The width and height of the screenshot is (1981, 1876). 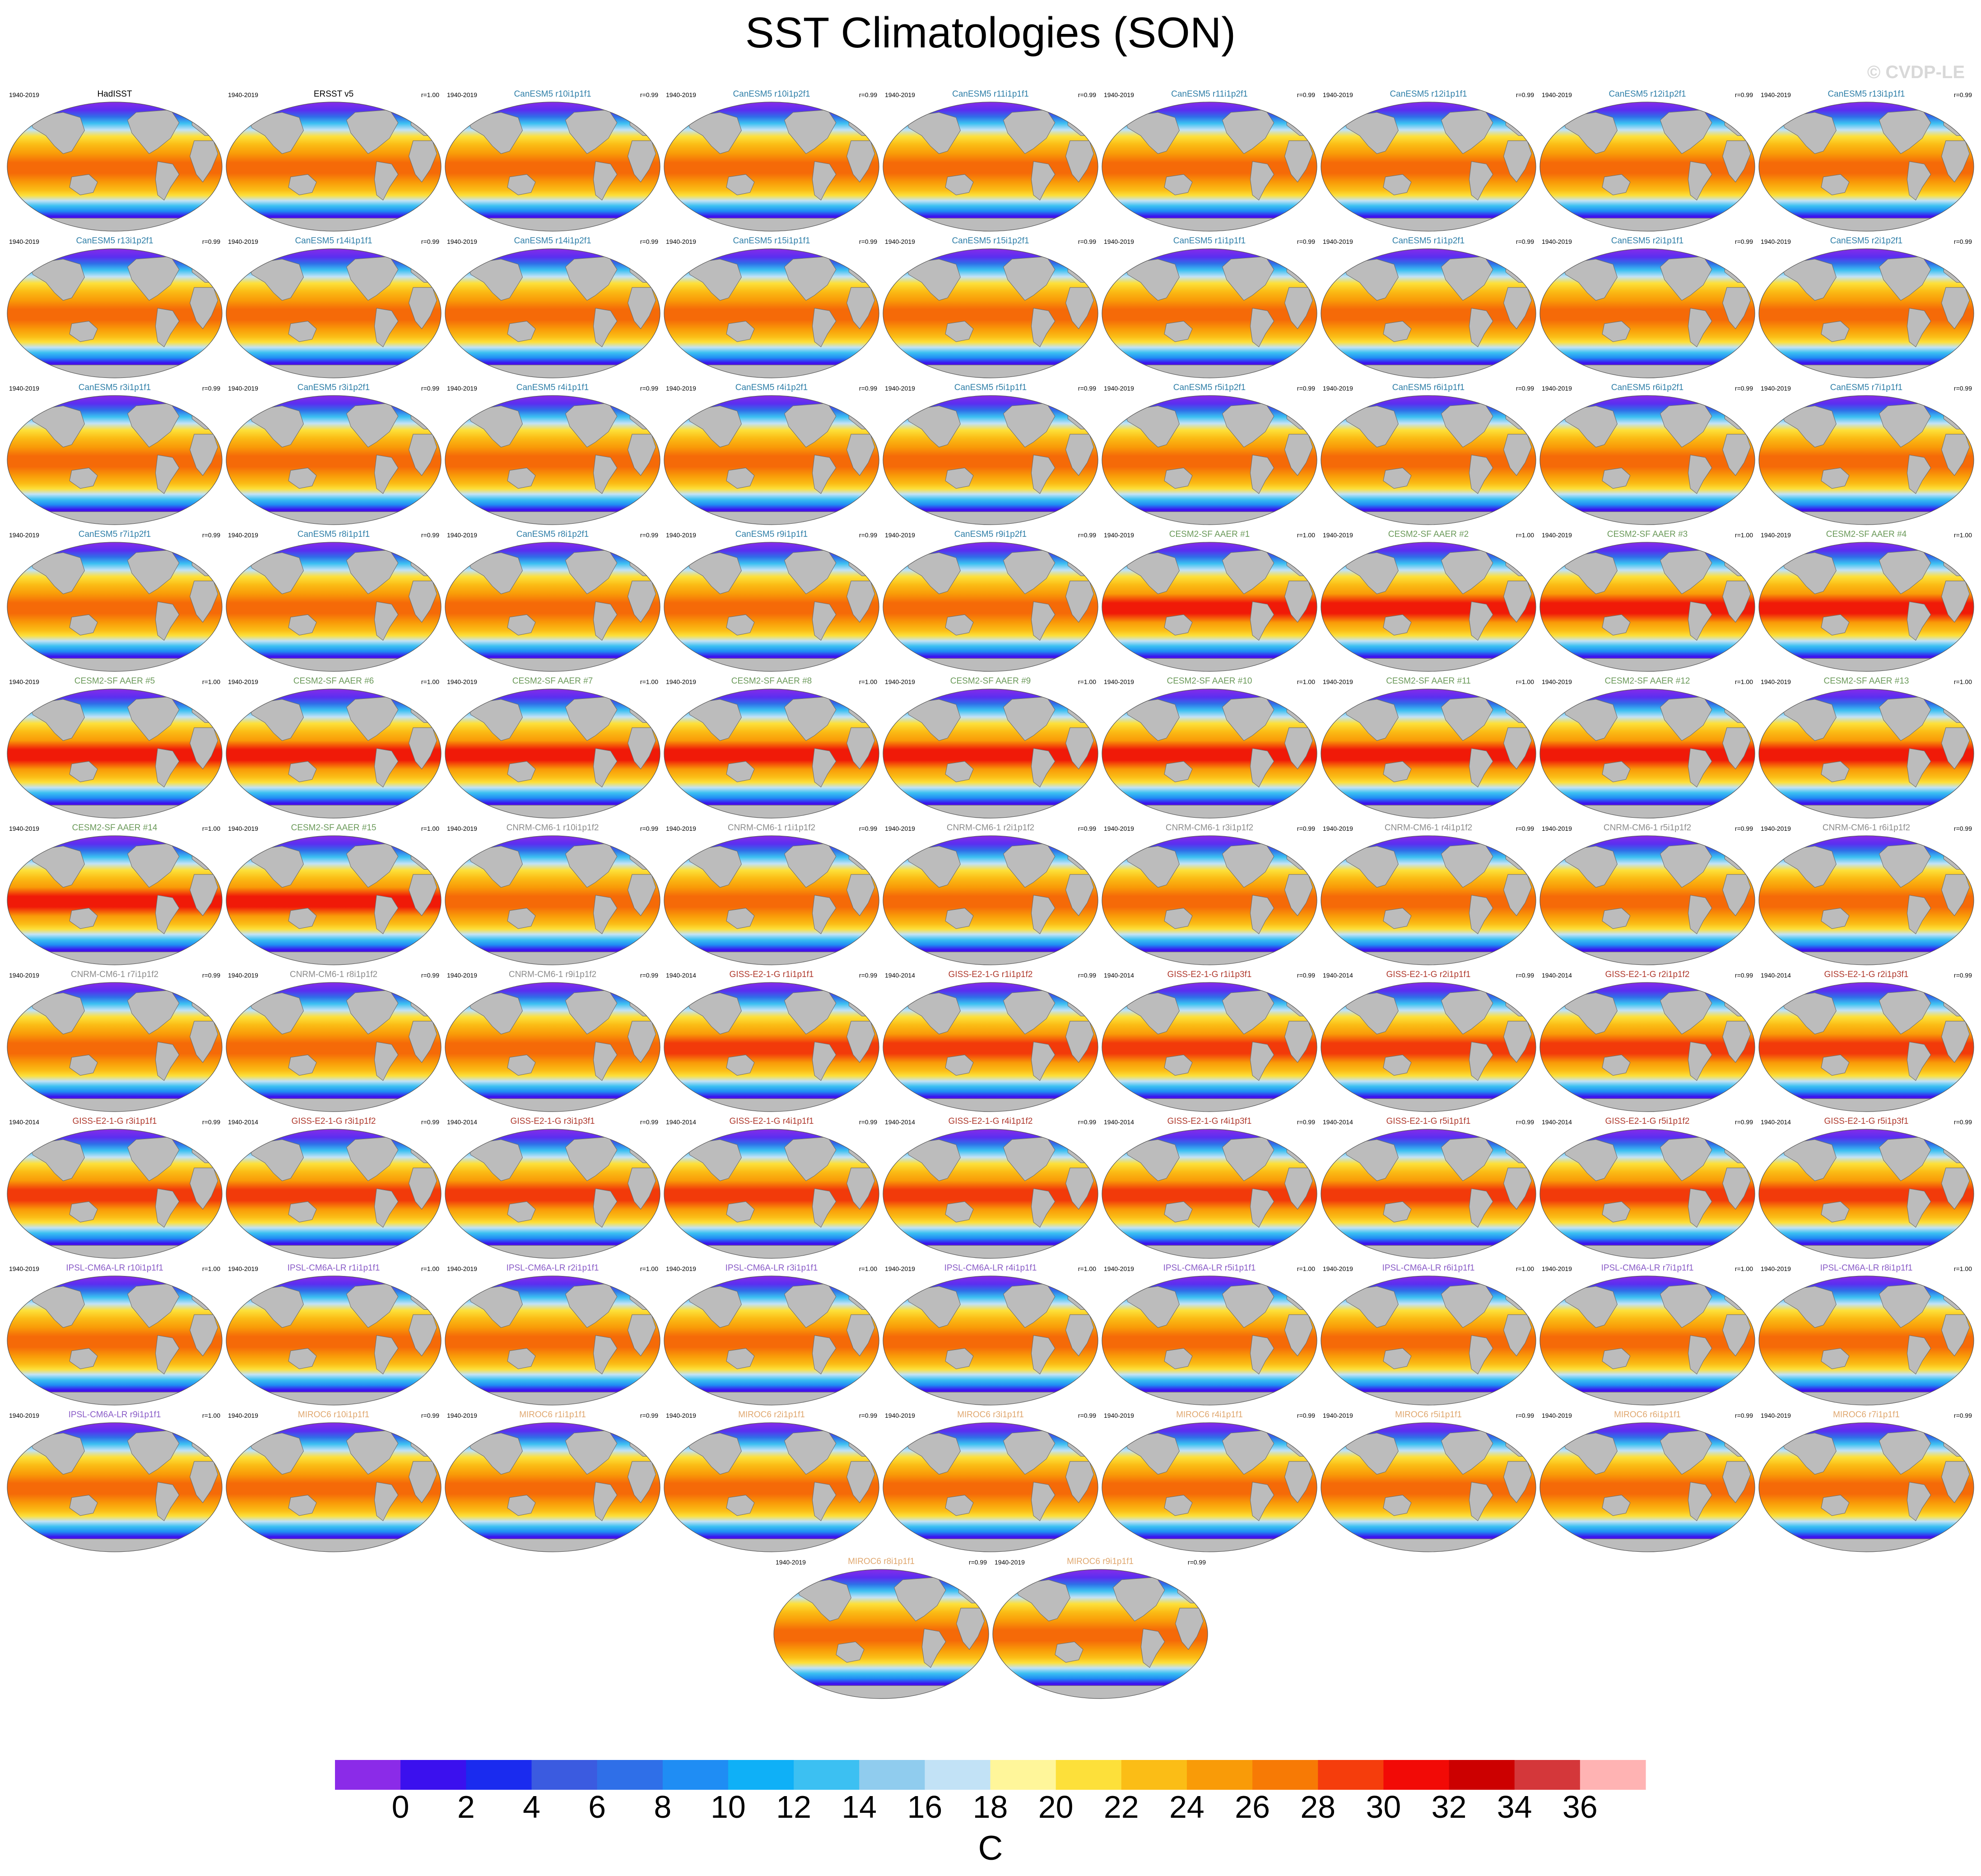 I want to click on panel-title: CNRM-CM6-1 r7i1p1f2, so click(x=114, y=974).